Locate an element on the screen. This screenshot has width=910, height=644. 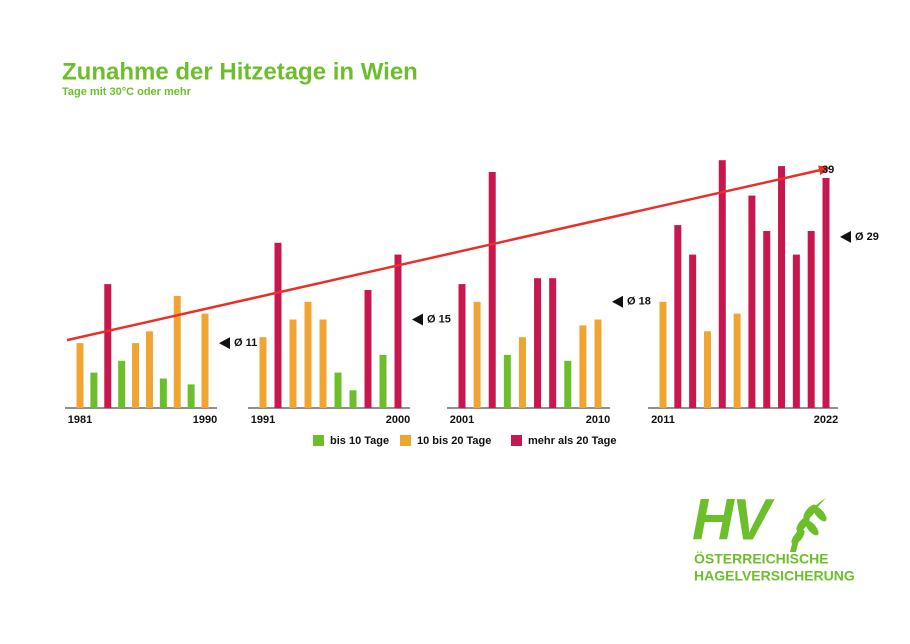
logo-text: HAGELVERSICHERUNG is located at coordinates (774, 576).